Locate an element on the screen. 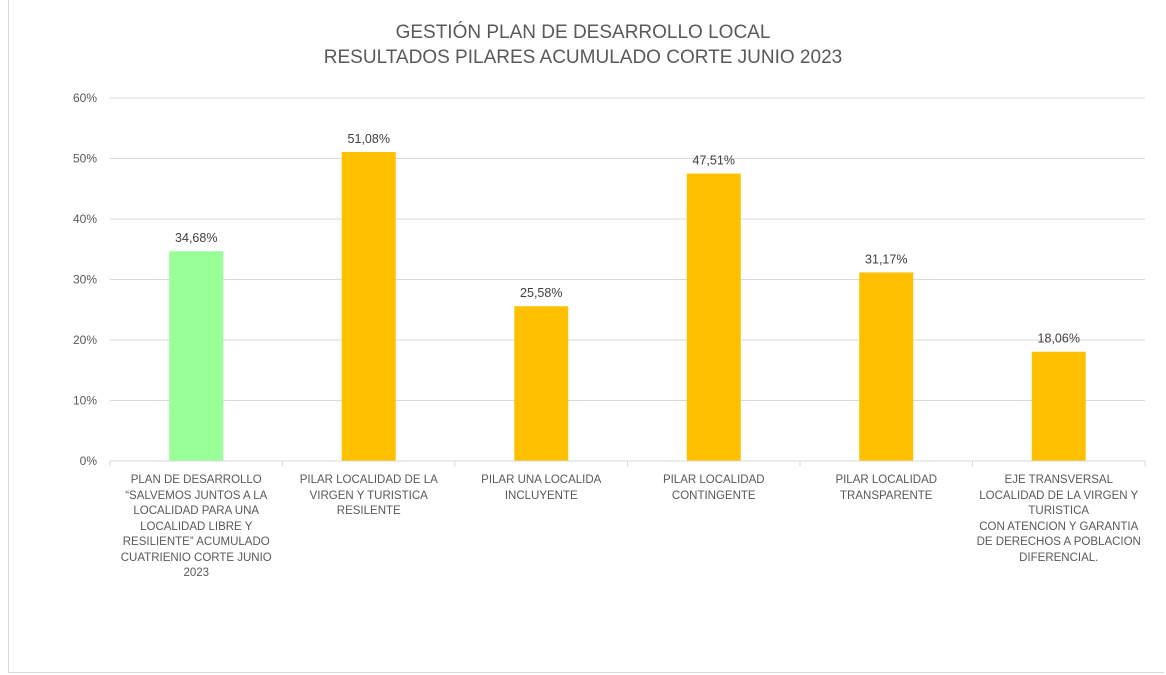 This screenshot has width=1166, height=675. y-tick-label: 10% is located at coordinates (85, 401).